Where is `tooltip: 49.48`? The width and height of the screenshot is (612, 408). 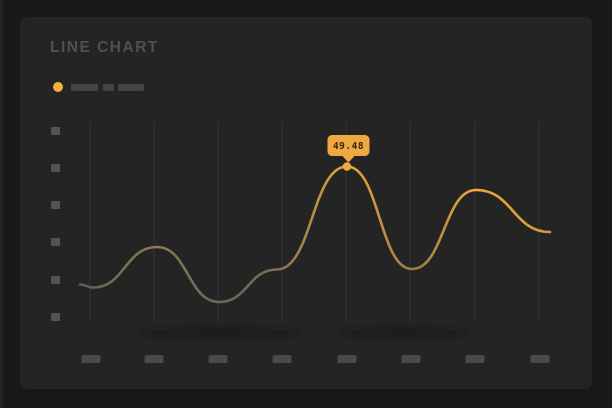 tooltip: 49.48 is located at coordinates (348, 149).